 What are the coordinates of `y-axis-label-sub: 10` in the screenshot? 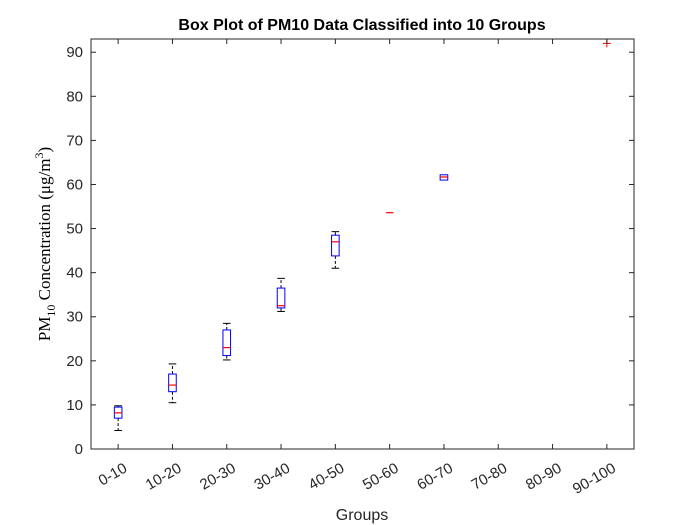 It's located at (51, 311).